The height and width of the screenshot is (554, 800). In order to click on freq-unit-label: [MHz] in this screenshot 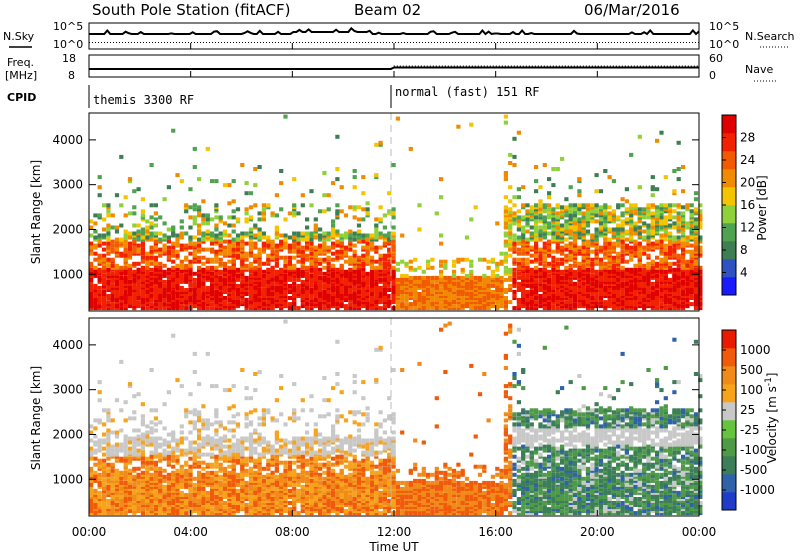, I will do `click(21, 75)`.